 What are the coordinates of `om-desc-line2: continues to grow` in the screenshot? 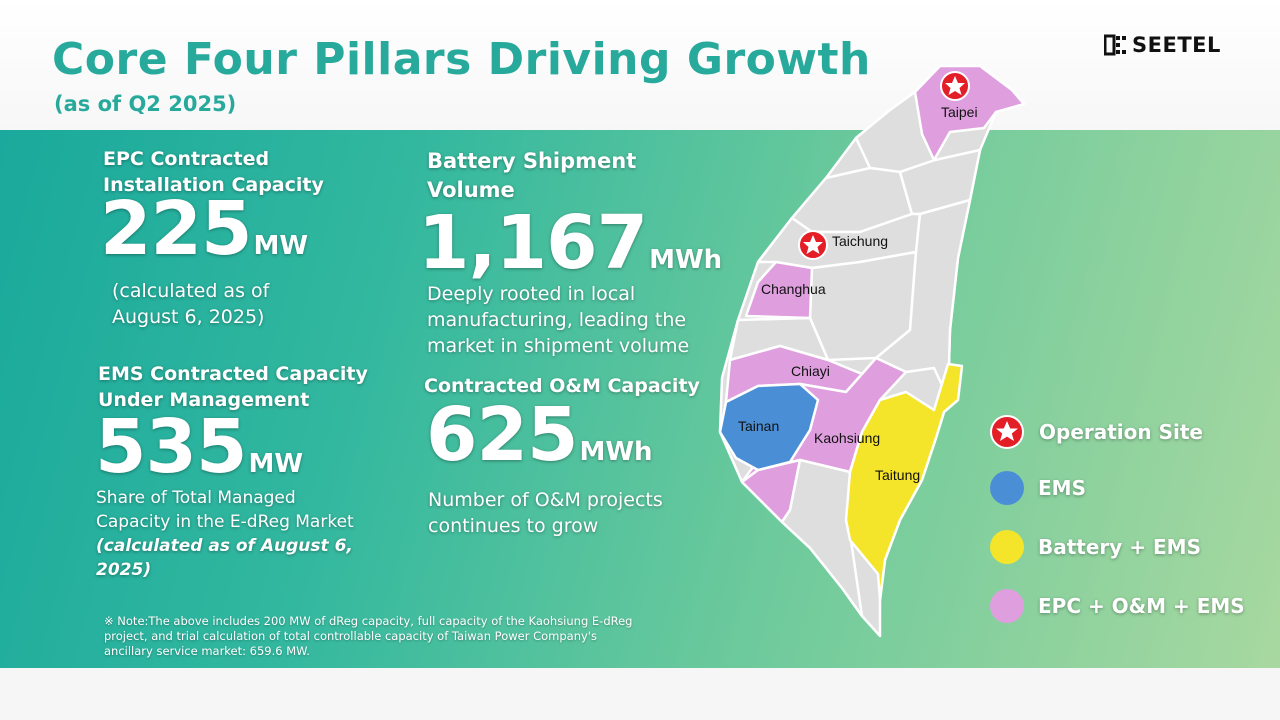 It's located at (513, 526).